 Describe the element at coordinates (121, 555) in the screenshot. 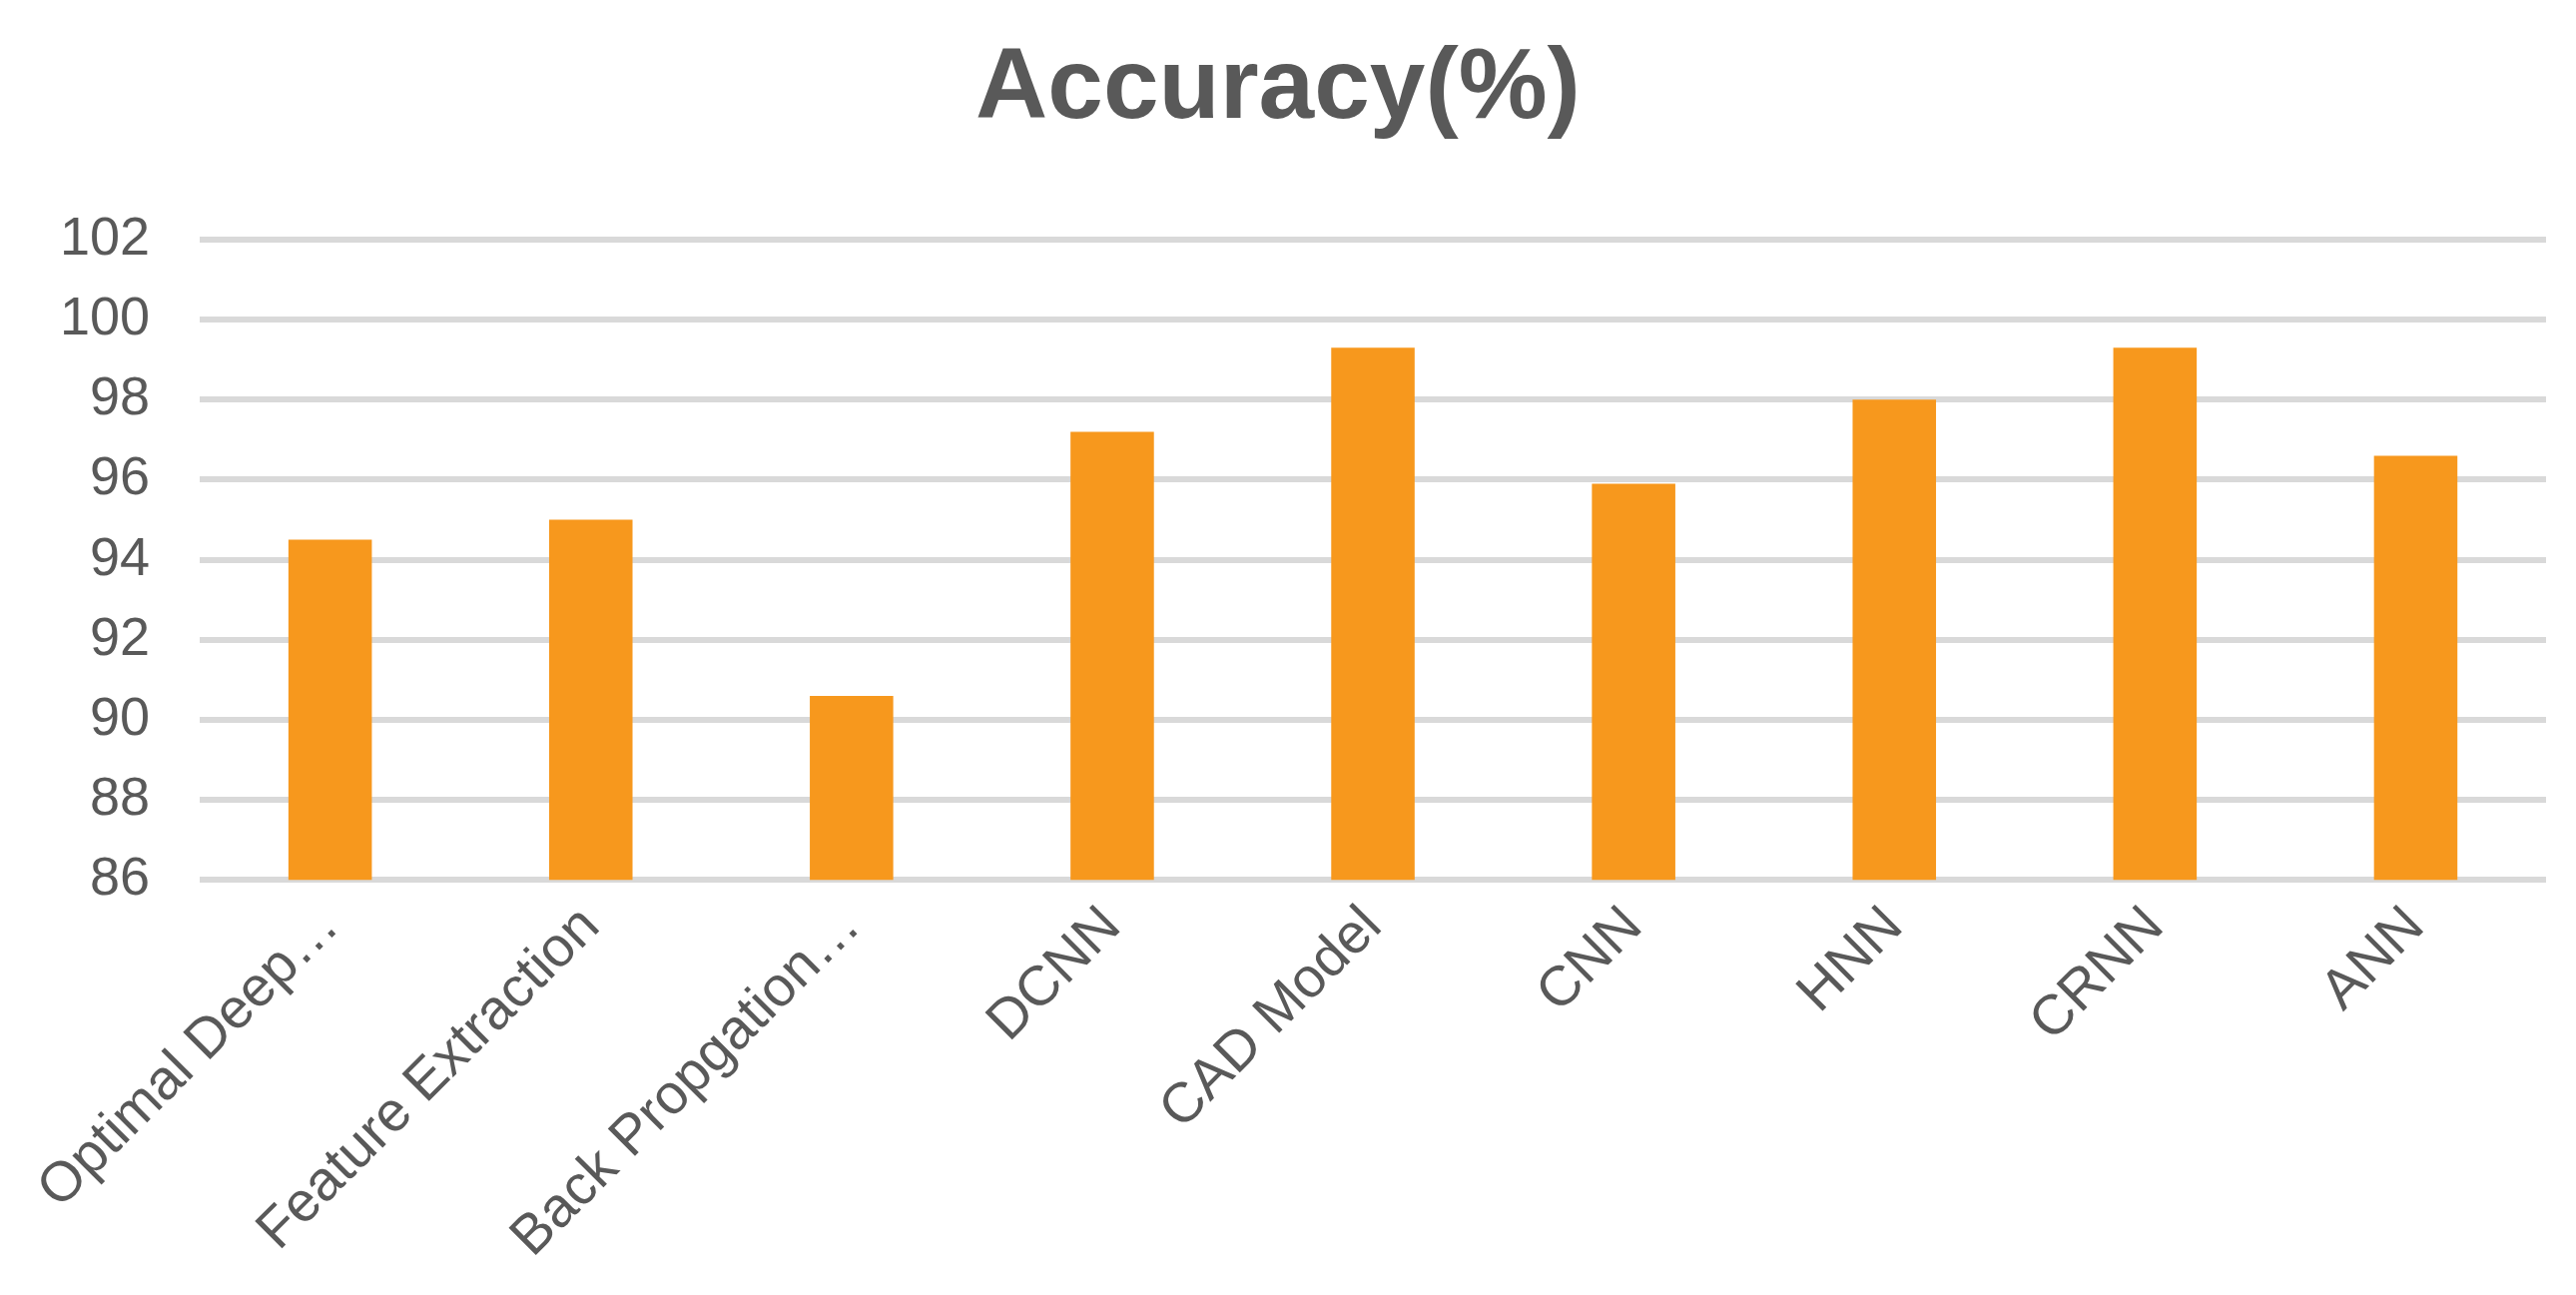

I see `y-tick-label: 94` at that location.